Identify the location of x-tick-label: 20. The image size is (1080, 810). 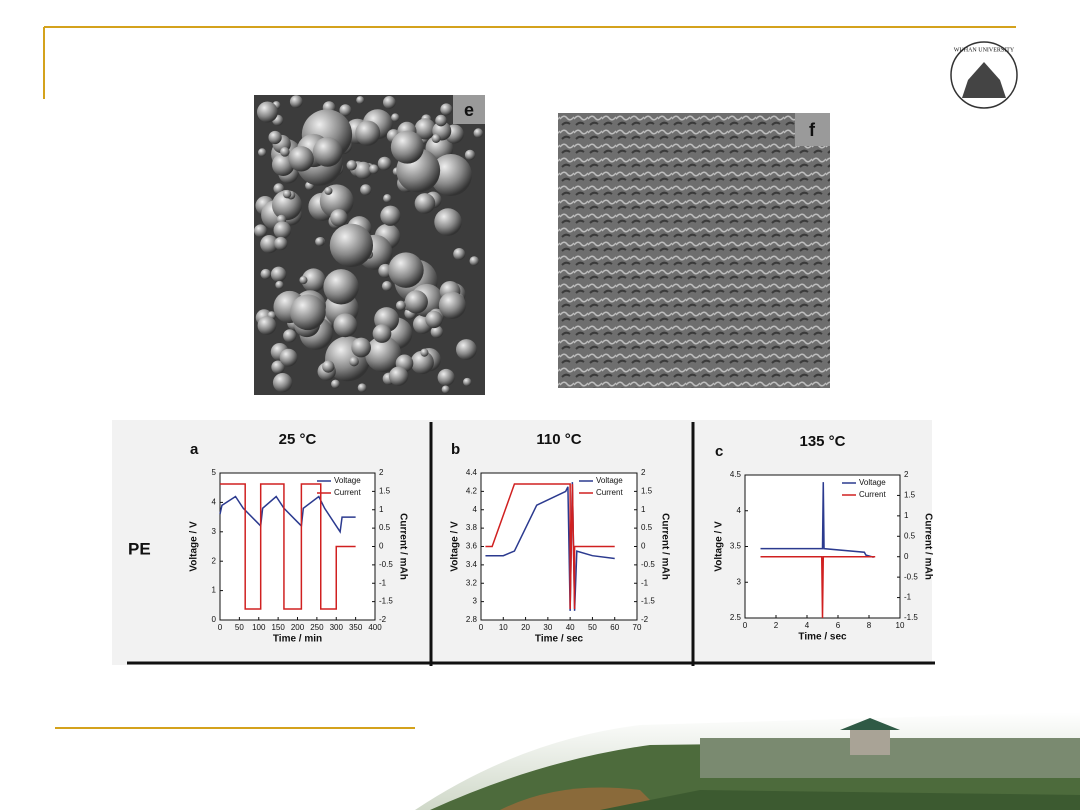
(525, 627).